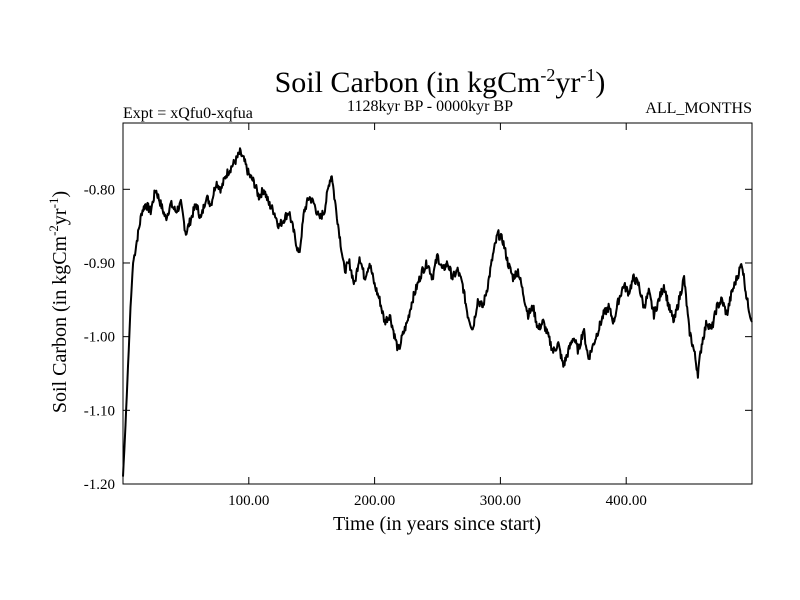 The width and height of the screenshot is (800, 600). What do you see at coordinates (58, 302) in the screenshot?
I see `y-axis-label: Soil Carbon (in kgCm-2yr-1)` at bounding box center [58, 302].